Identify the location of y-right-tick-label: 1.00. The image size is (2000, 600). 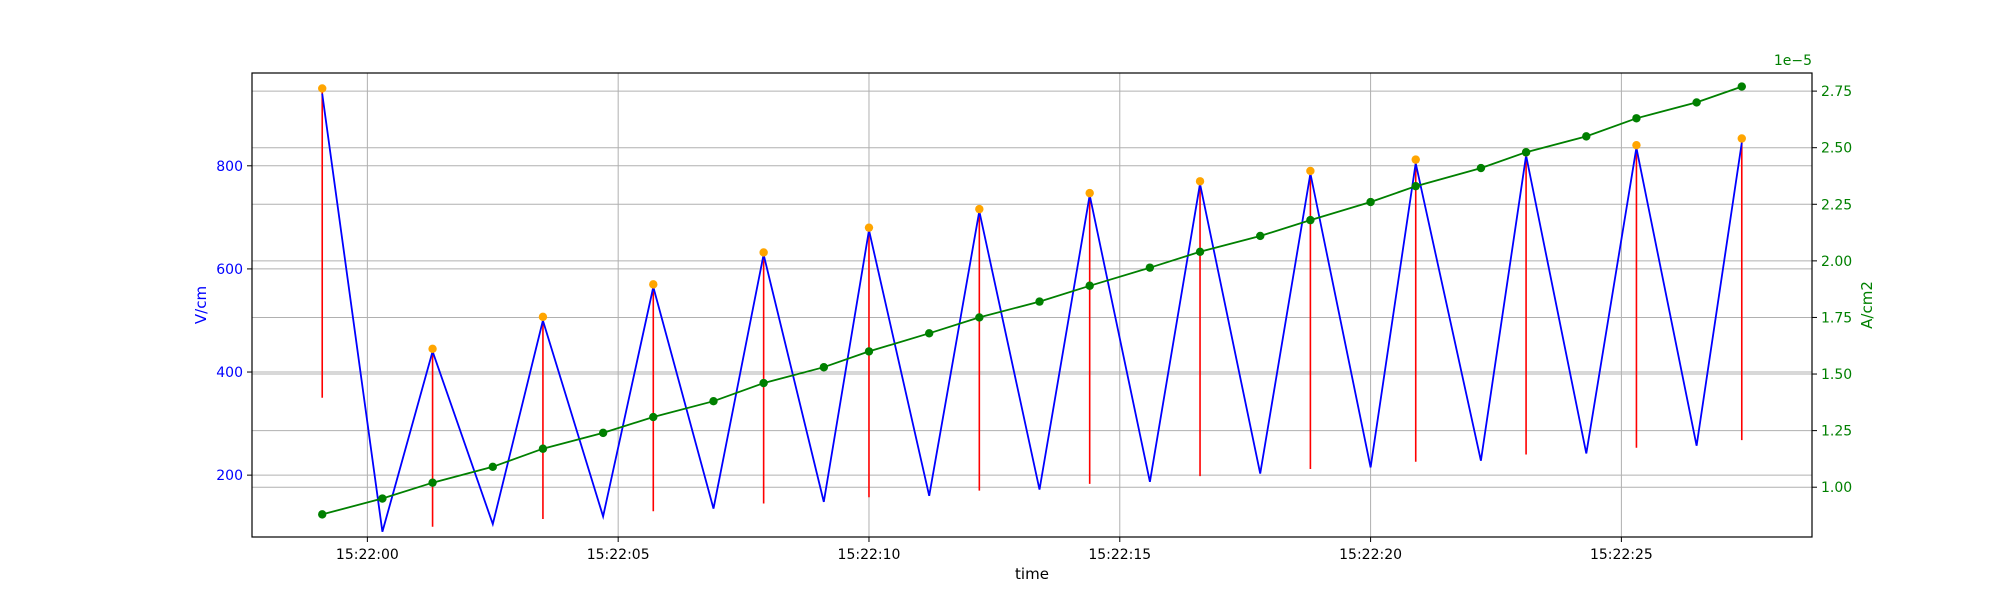
(1836, 488).